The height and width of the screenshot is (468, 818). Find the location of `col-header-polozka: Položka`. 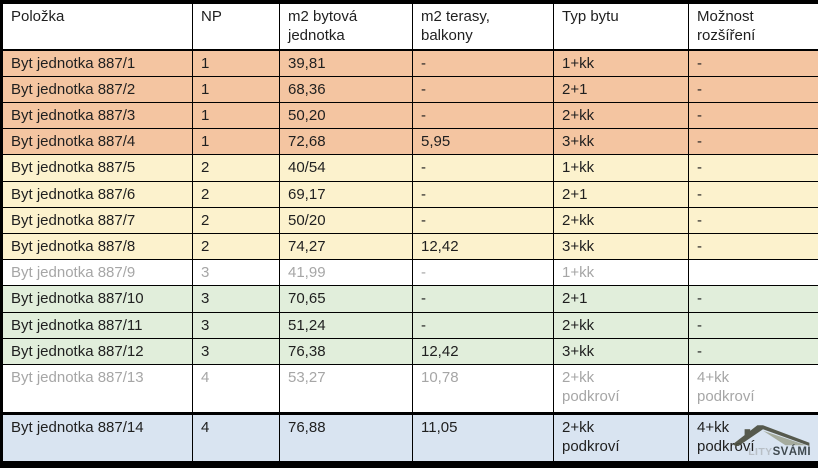

col-header-polozka: Položka is located at coordinates (97, 27).